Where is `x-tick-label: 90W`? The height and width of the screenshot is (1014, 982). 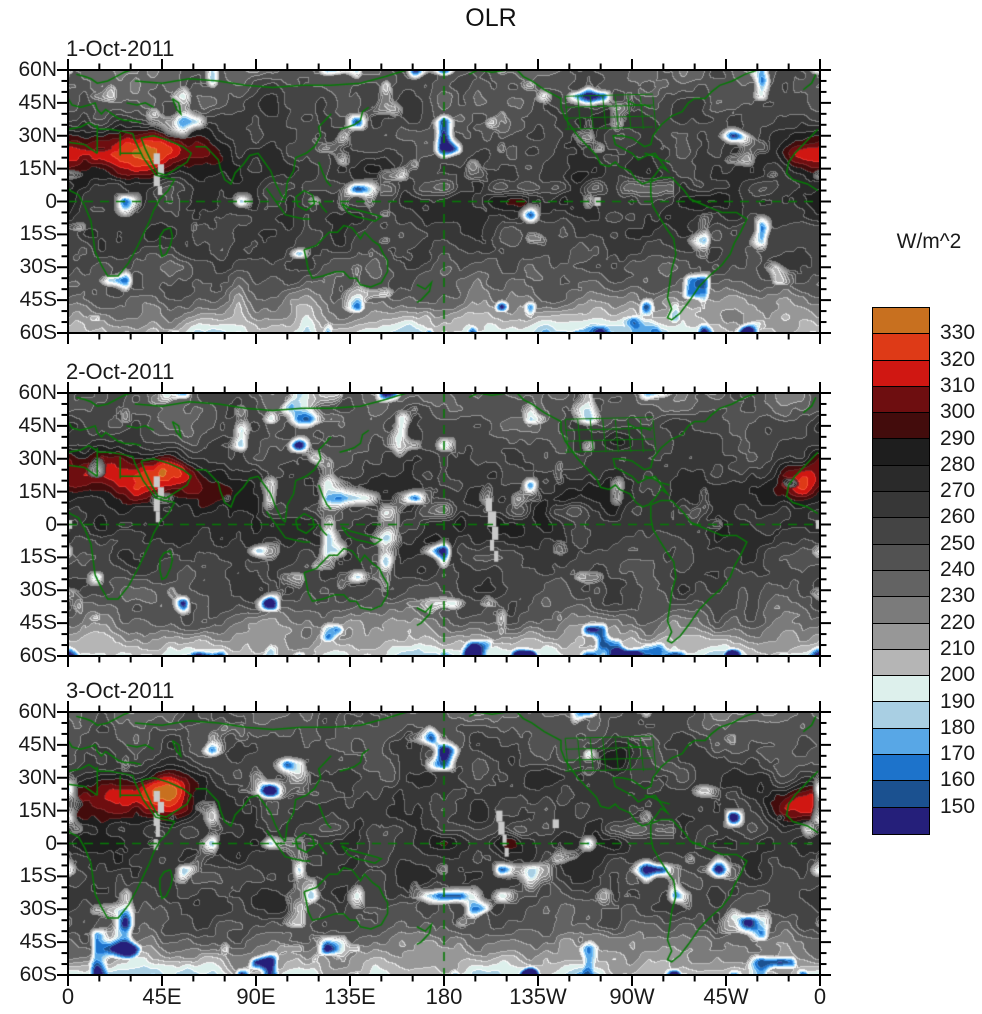 x-tick-label: 90W is located at coordinates (632, 996).